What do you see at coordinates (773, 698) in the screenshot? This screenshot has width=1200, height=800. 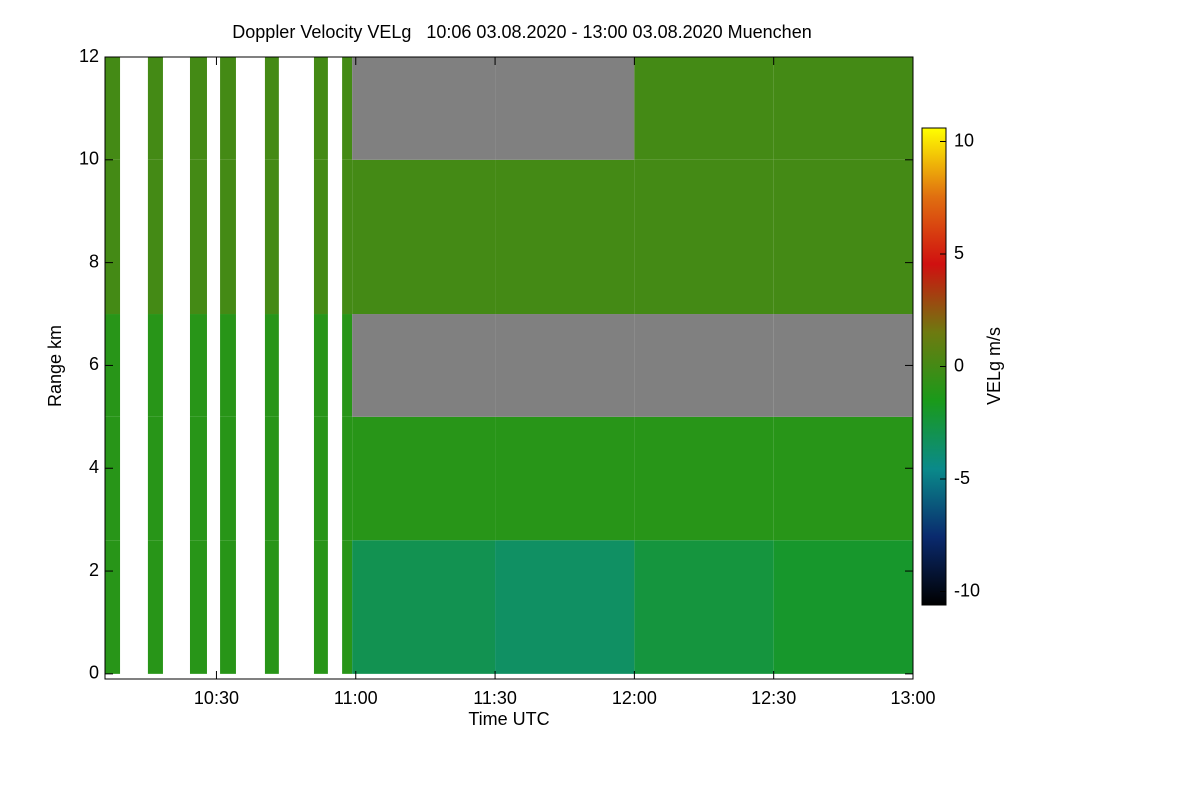 I see `x-tick-label: 12:30` at bounding box center [773, 698].